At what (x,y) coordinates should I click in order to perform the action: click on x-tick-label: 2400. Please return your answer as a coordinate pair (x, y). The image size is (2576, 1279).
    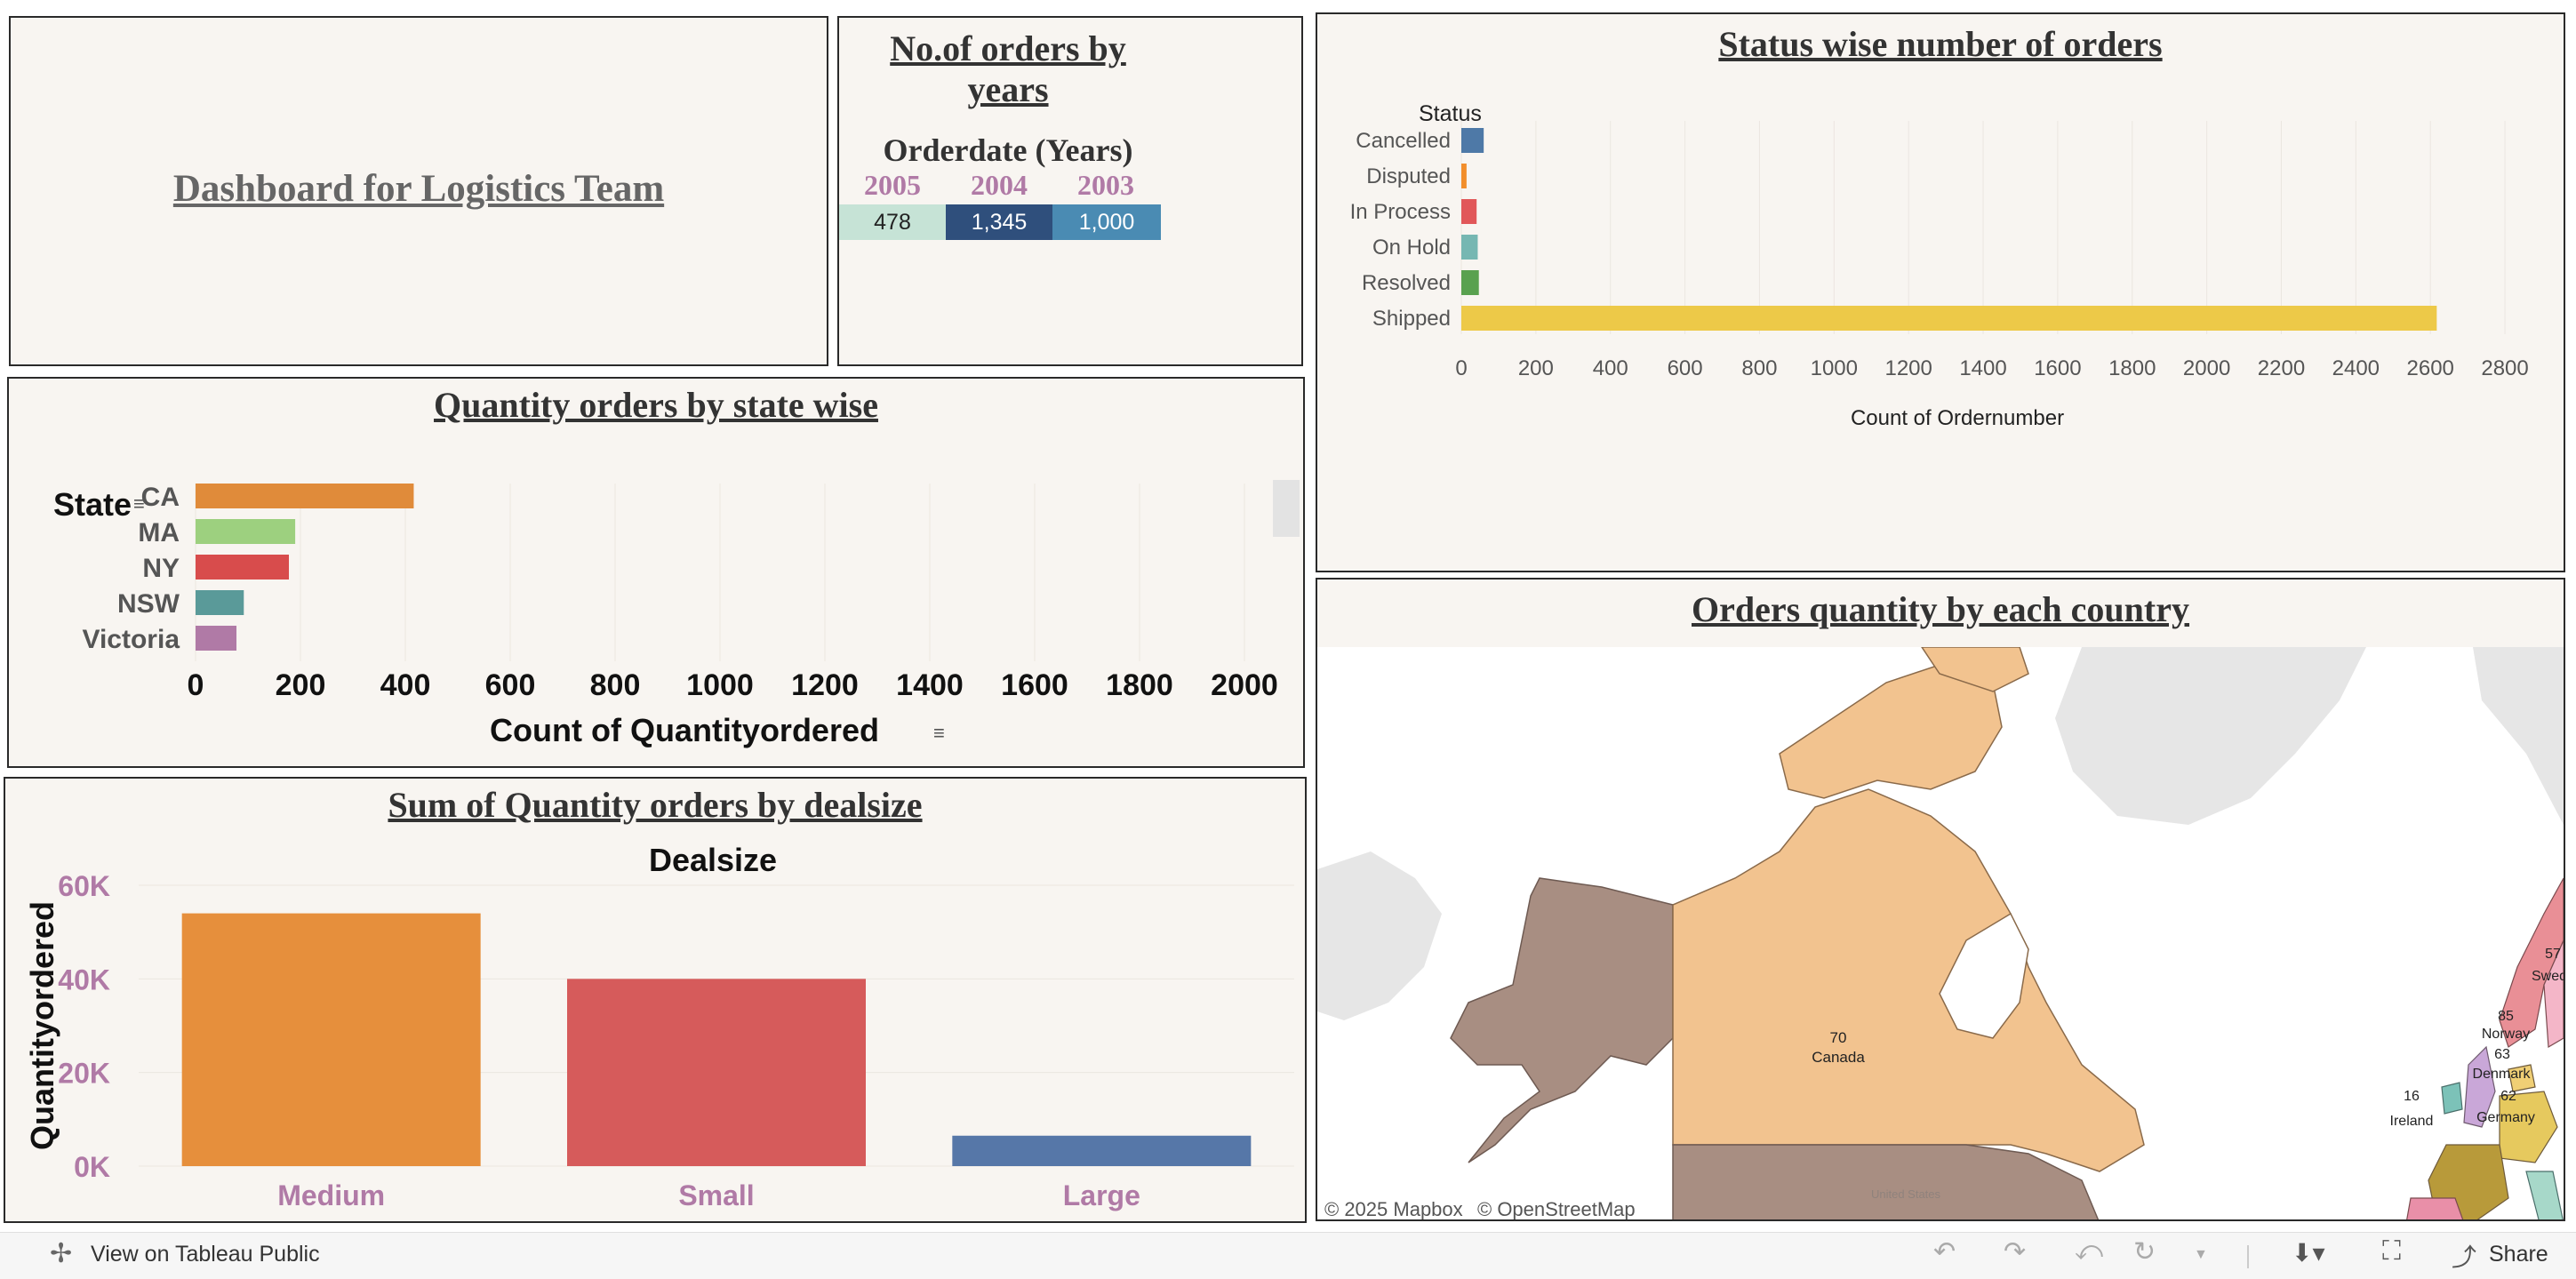
    Looking at the image, I should click on (2356, 368).